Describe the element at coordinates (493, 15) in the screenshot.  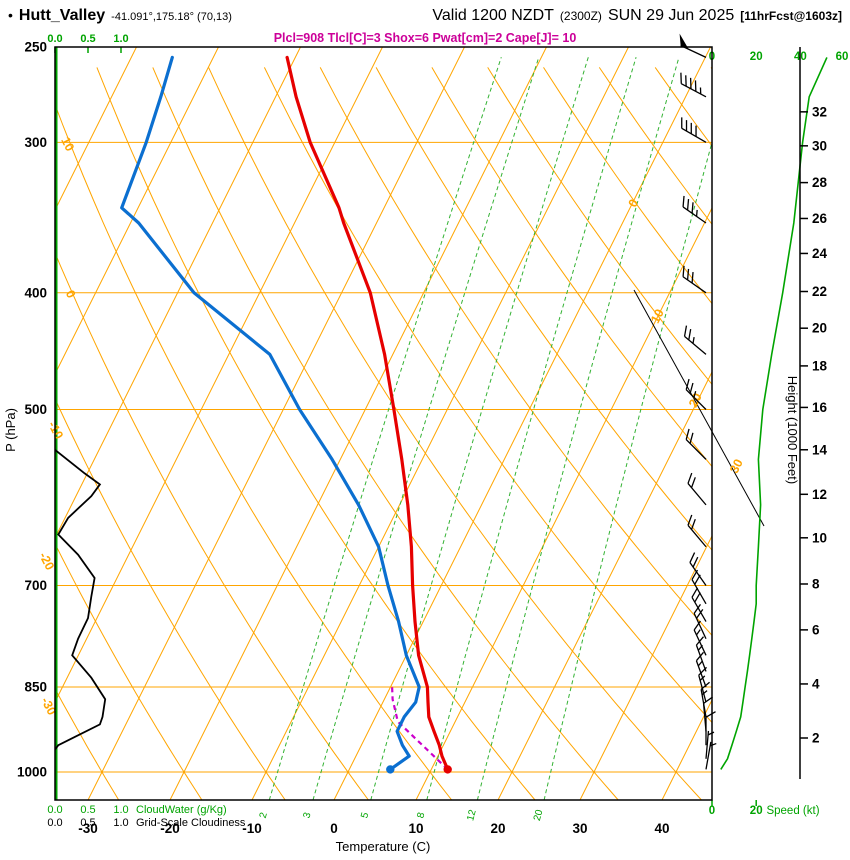
I see `valid-time: Valid 1200 NZDT` at that location.